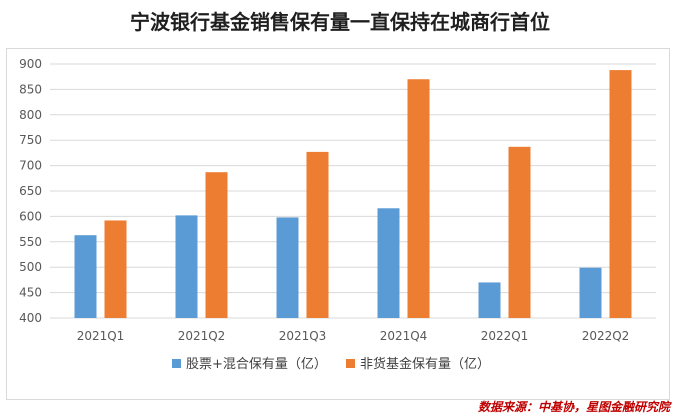 The width and height of the screenshot is (680, 420). What do you see at coordinates (590, 292) in the screenshot?
I see `bar-equity-mixed-2022Q2` at bounding box center [590, 292].